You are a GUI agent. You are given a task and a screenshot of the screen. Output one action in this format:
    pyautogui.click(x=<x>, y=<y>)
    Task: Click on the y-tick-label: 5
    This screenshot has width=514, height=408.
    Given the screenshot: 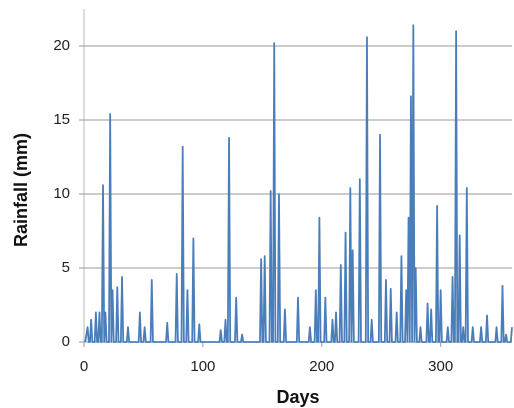 What is the action you would take?
    pyautogui.click(x=66, y=267)
    